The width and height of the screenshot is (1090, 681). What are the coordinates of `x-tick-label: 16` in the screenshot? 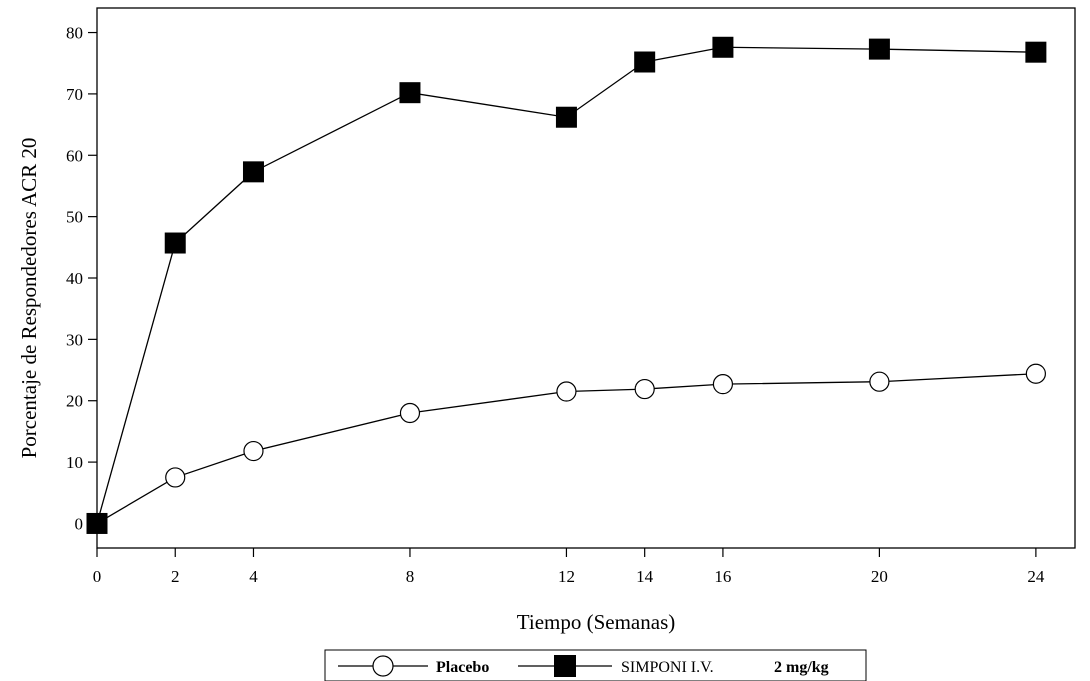 It's located at (722, 576).